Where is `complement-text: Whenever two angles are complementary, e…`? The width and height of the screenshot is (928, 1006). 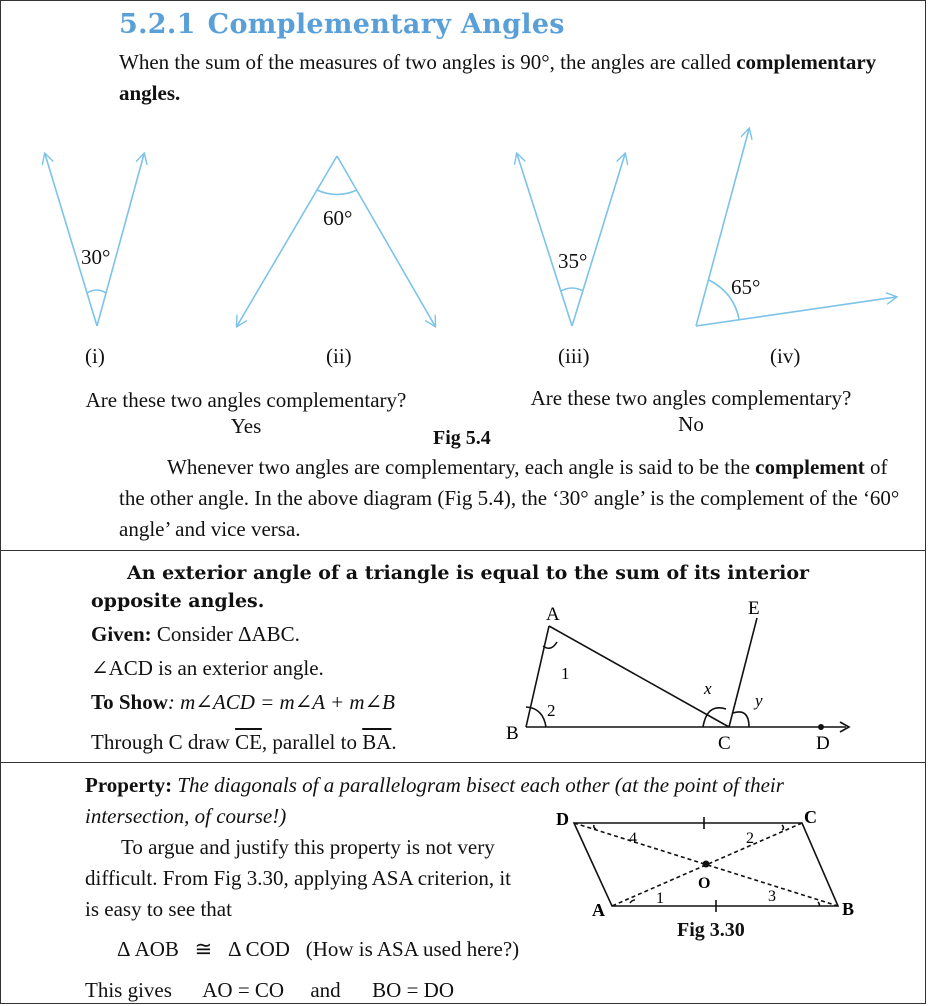
complement-text: Whenever two angles are complementary, e… is located at coordinates (461, 467).